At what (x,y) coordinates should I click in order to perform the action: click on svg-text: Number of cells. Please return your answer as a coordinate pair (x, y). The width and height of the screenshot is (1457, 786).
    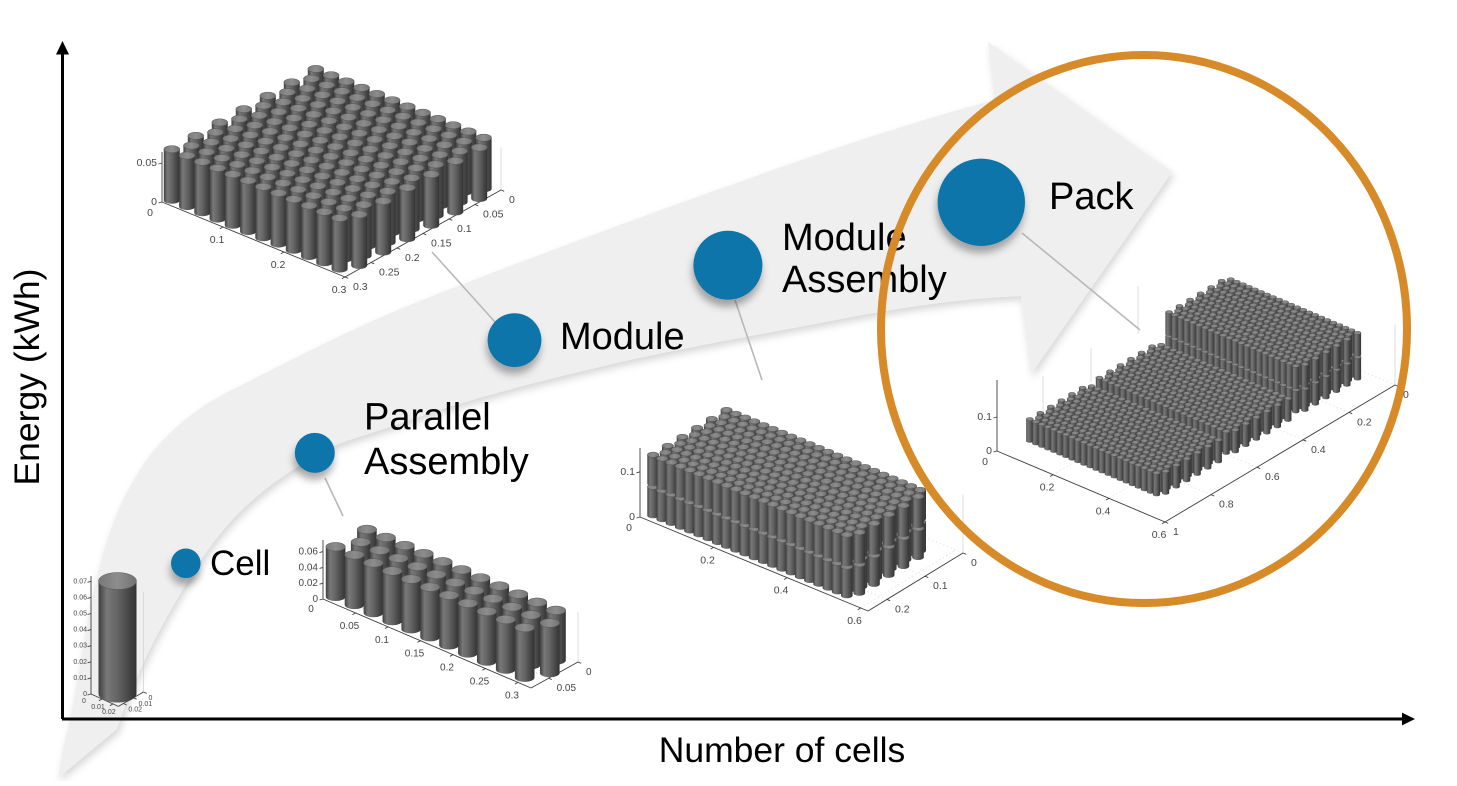
    Looking at the image, I should click on (782, 750).